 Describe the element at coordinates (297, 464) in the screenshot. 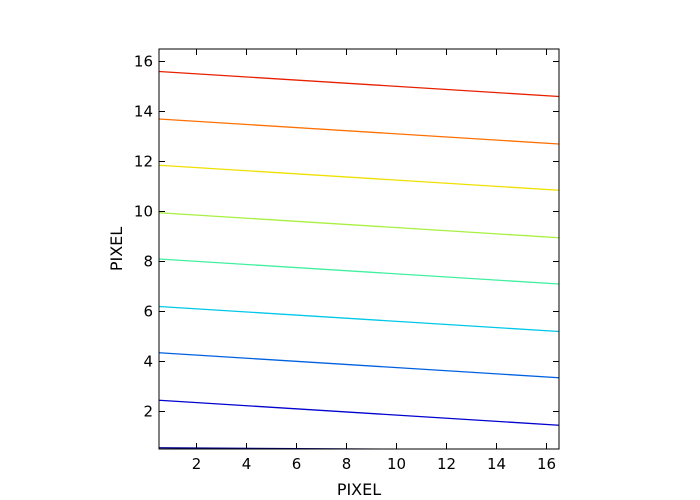

I see `x-tick-label: 6` at that location.